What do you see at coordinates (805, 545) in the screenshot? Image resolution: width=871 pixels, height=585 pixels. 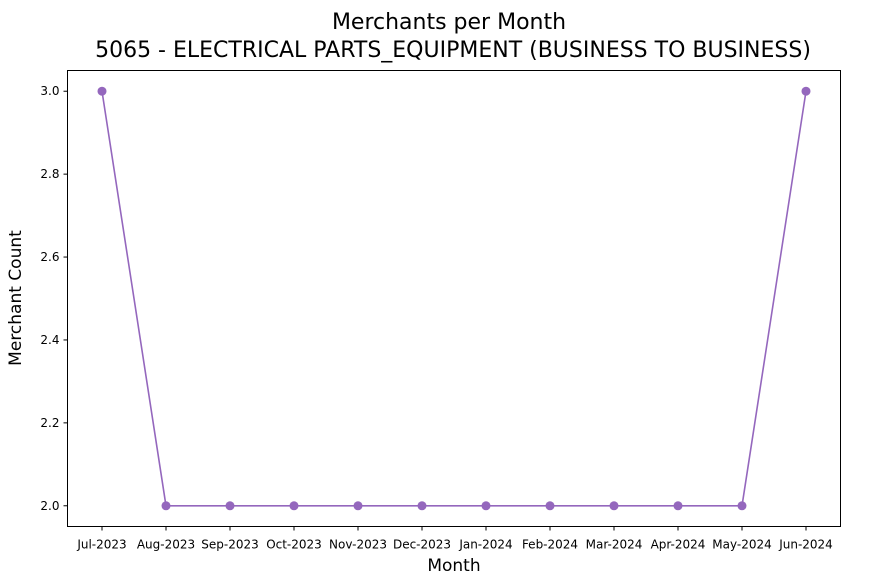 I see `x-tick-label: Jun-2024` at bounding box center [805, 545].